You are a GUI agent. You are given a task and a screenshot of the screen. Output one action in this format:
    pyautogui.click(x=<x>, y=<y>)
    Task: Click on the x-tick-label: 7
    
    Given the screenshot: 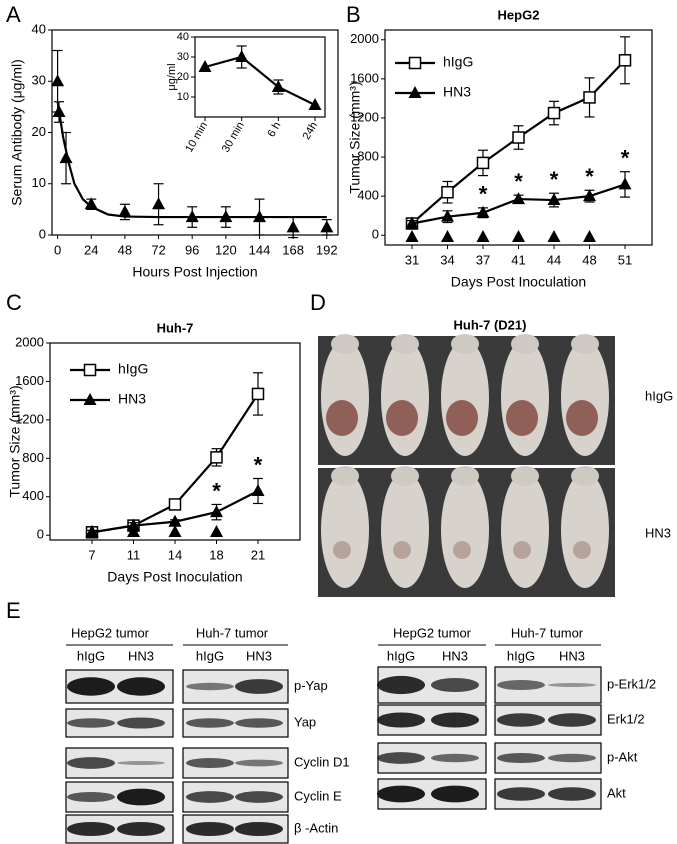 What is the action you would take?
    pyautogui.click(x=91, y=554)
    